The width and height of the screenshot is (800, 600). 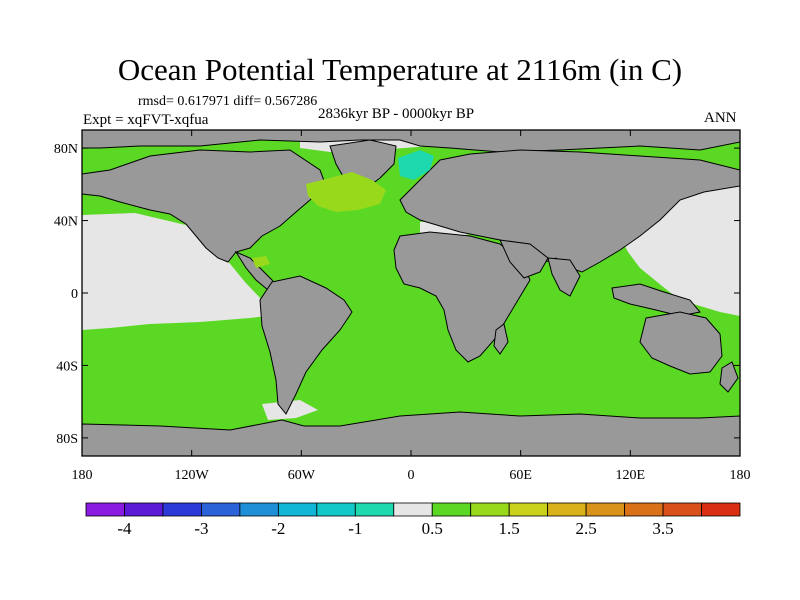 I want to click on period-subtitle: 2836kyr BP - 0000kyr BP, so click(x=396, y=114).